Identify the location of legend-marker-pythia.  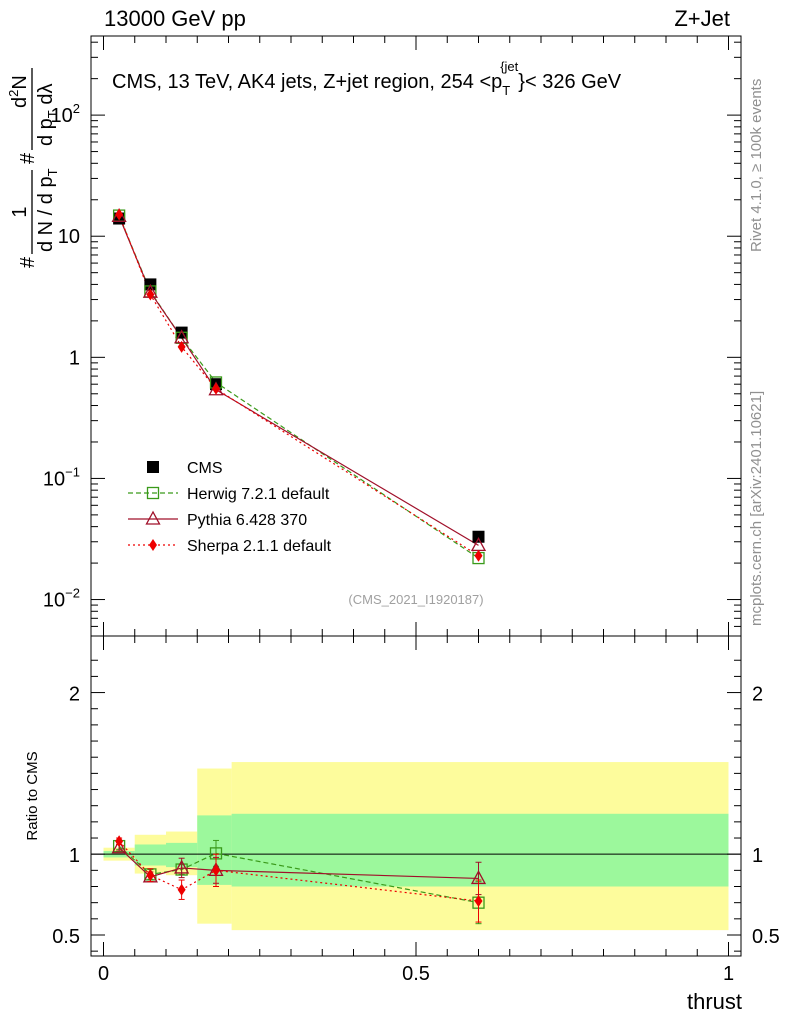
(153, 517).